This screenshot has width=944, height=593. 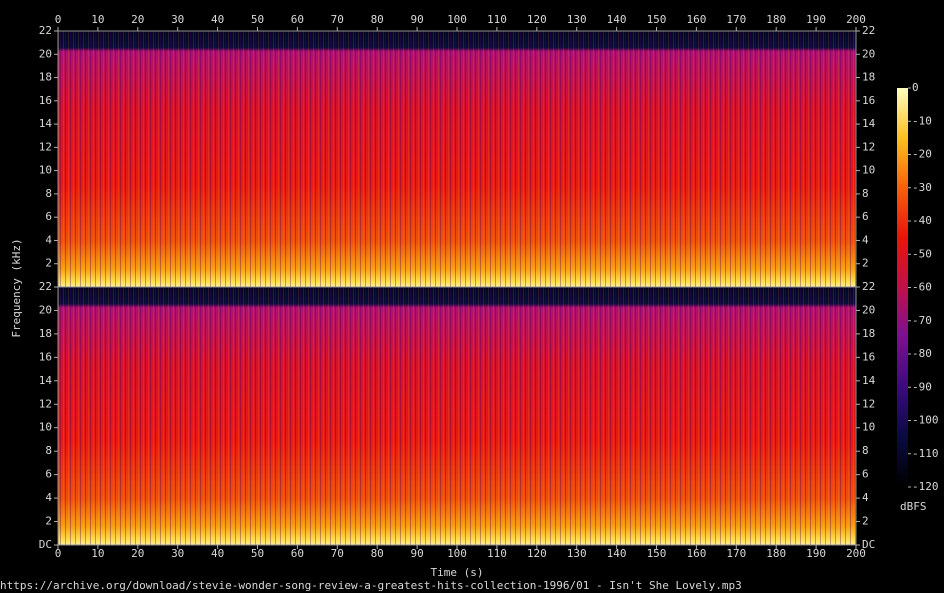 What do you see at coordinates (915, 87) in the screenshot?
I see `colorbar-tick-label: 0` at bounding box center [915, 87].